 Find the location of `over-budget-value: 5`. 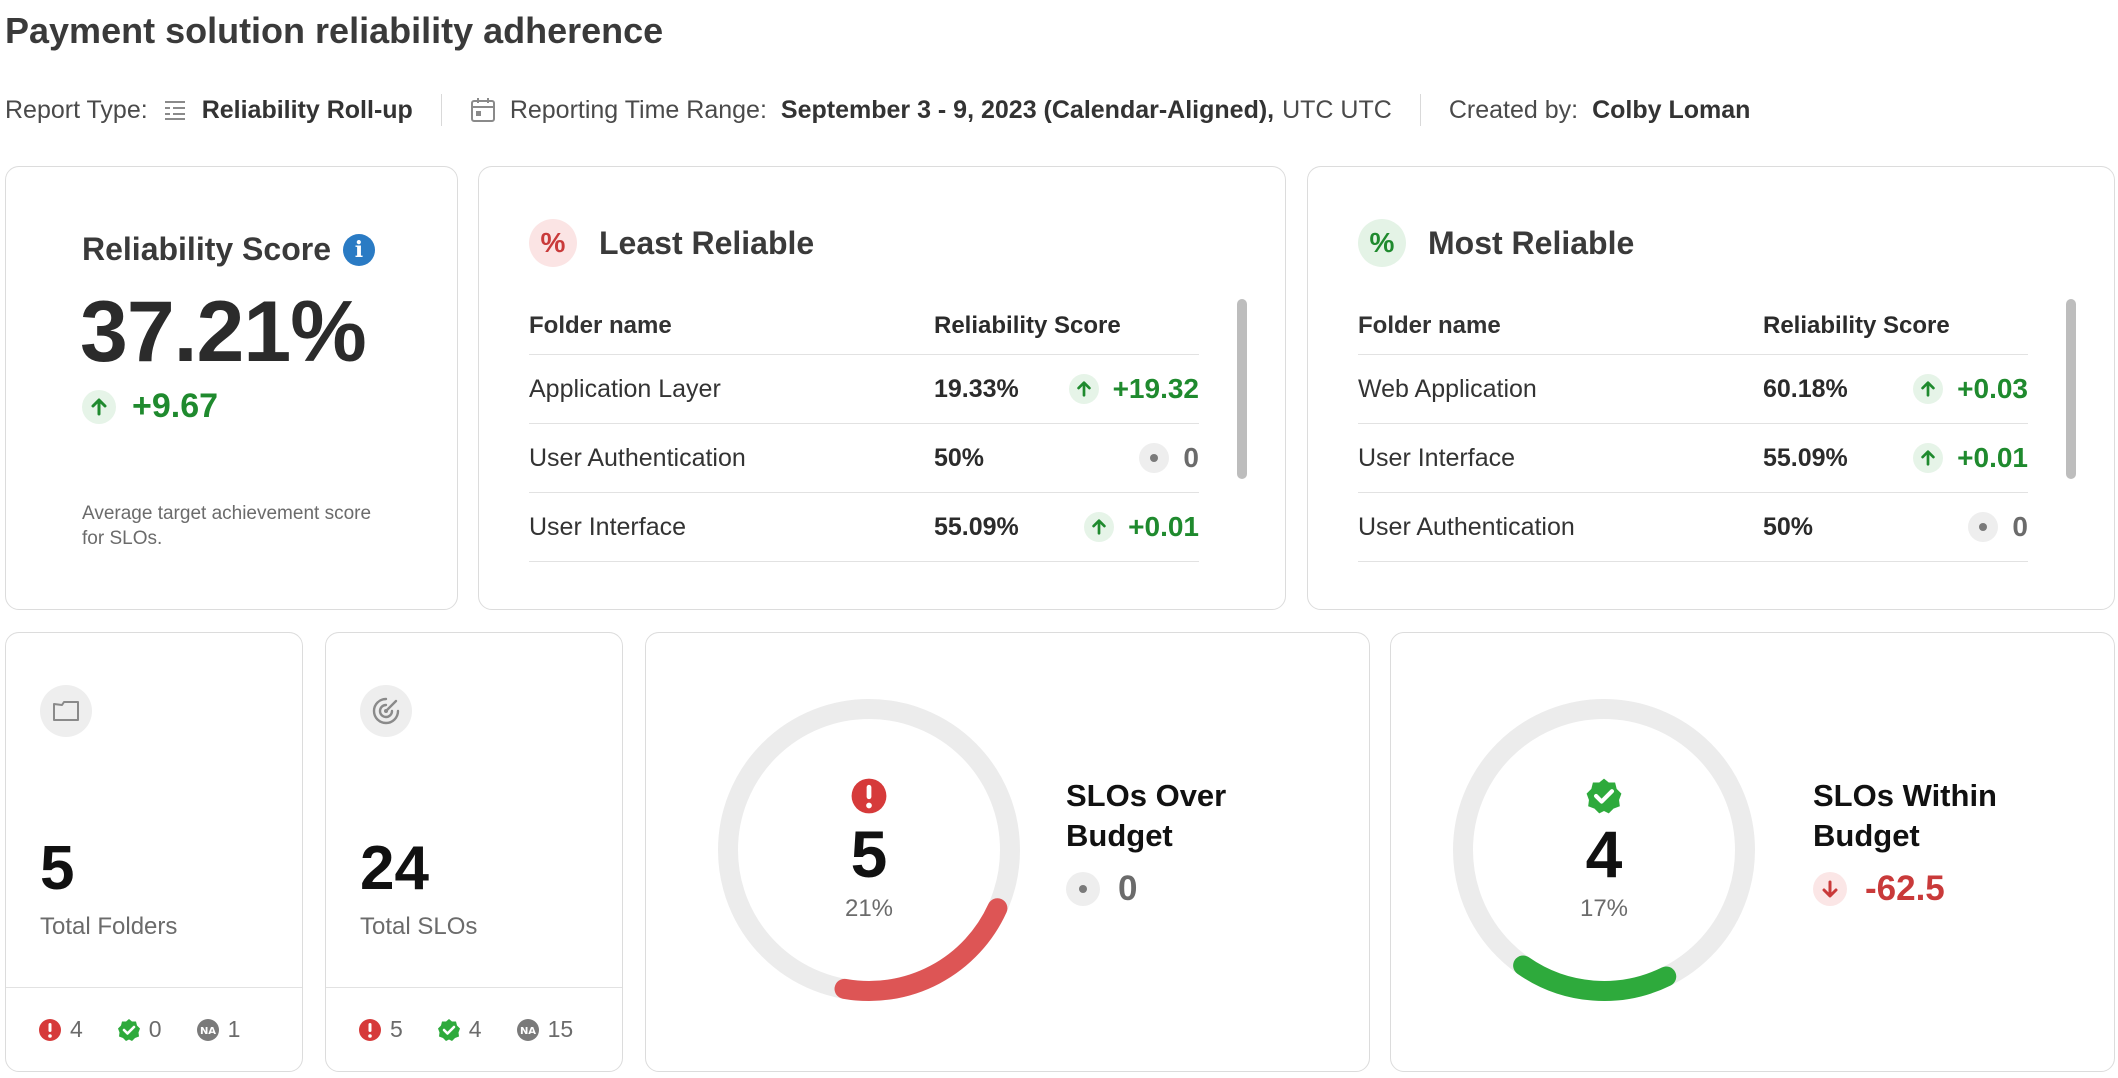

over-budget-value: 5 is located at coordinates (869, 854).